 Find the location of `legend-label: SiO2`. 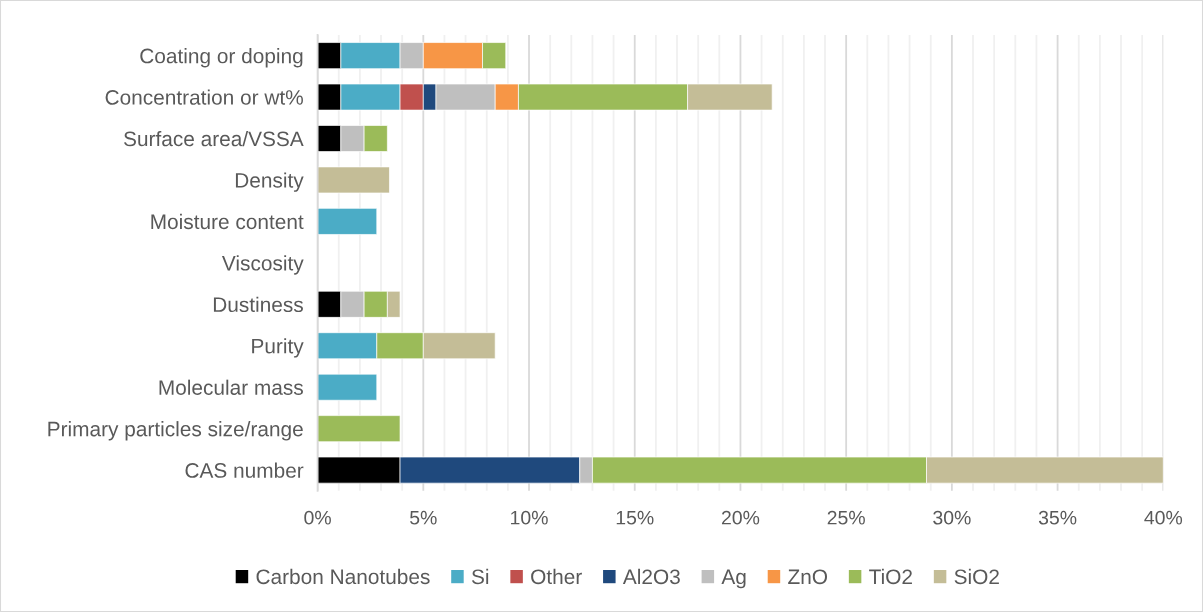

legend-label: SiO2 is located at coordinates (976, 576).